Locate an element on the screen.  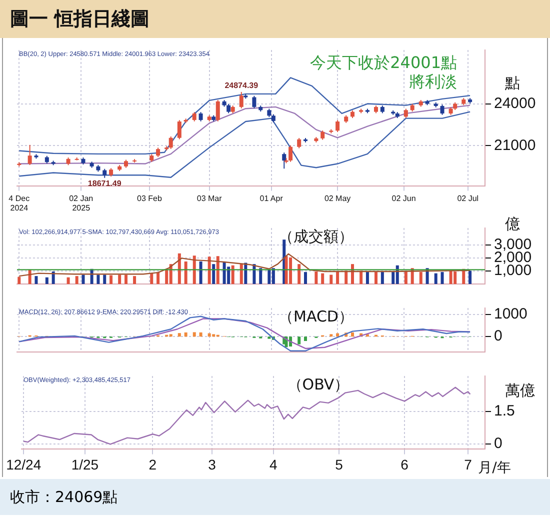
x-tick-label: 4 is located at coordinates (273, 464).